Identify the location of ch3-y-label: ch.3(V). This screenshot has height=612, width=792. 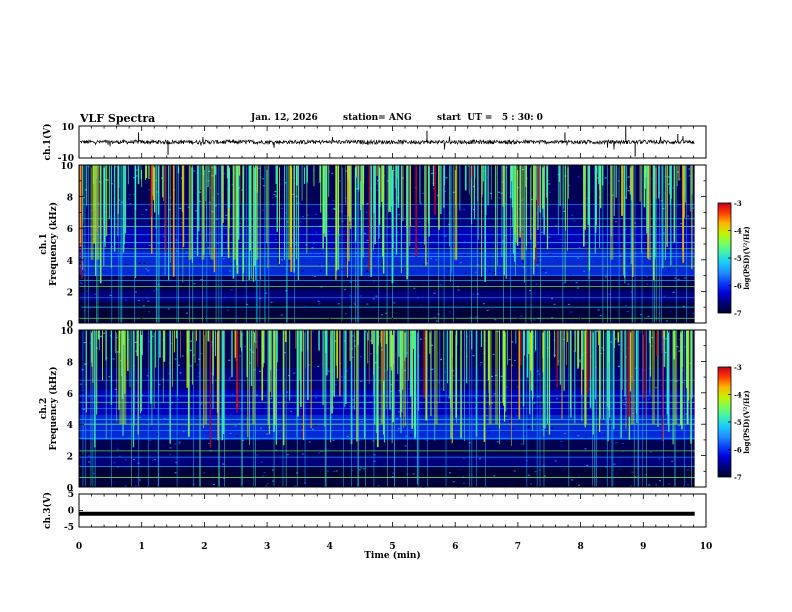
(47, 510).